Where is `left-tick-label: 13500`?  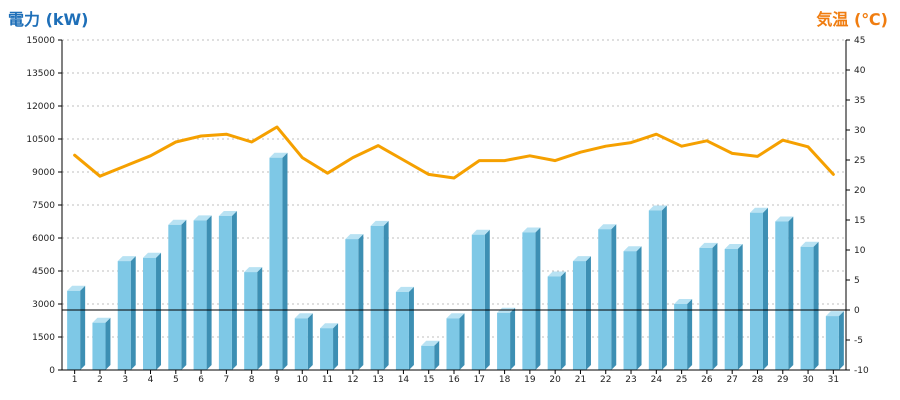
left-tick-label: 13500 is located at coordinates (40, 74).